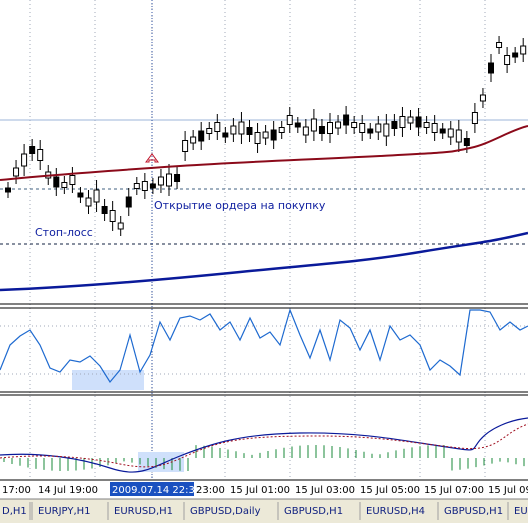  Describe the element at coordinates (64, 511) in the screenshot. I see `tab: EURJPY,H1` at that location.